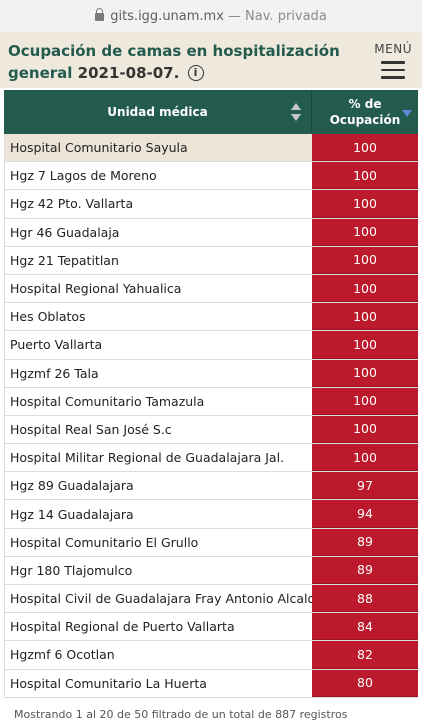 This screenshot has width=422, height=728. Describe the element at coordinates (158, 260) in the screenshot. I see `cell-unit: Hgz 21 Tepatitlan` at that location.